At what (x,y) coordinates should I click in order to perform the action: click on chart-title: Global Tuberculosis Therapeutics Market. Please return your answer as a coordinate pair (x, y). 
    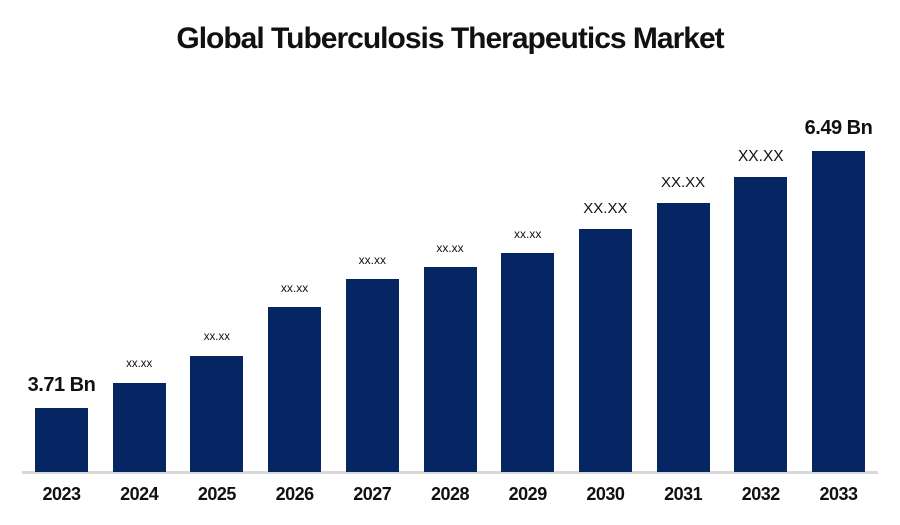
    Looking at the image, I should click on (450, 38).